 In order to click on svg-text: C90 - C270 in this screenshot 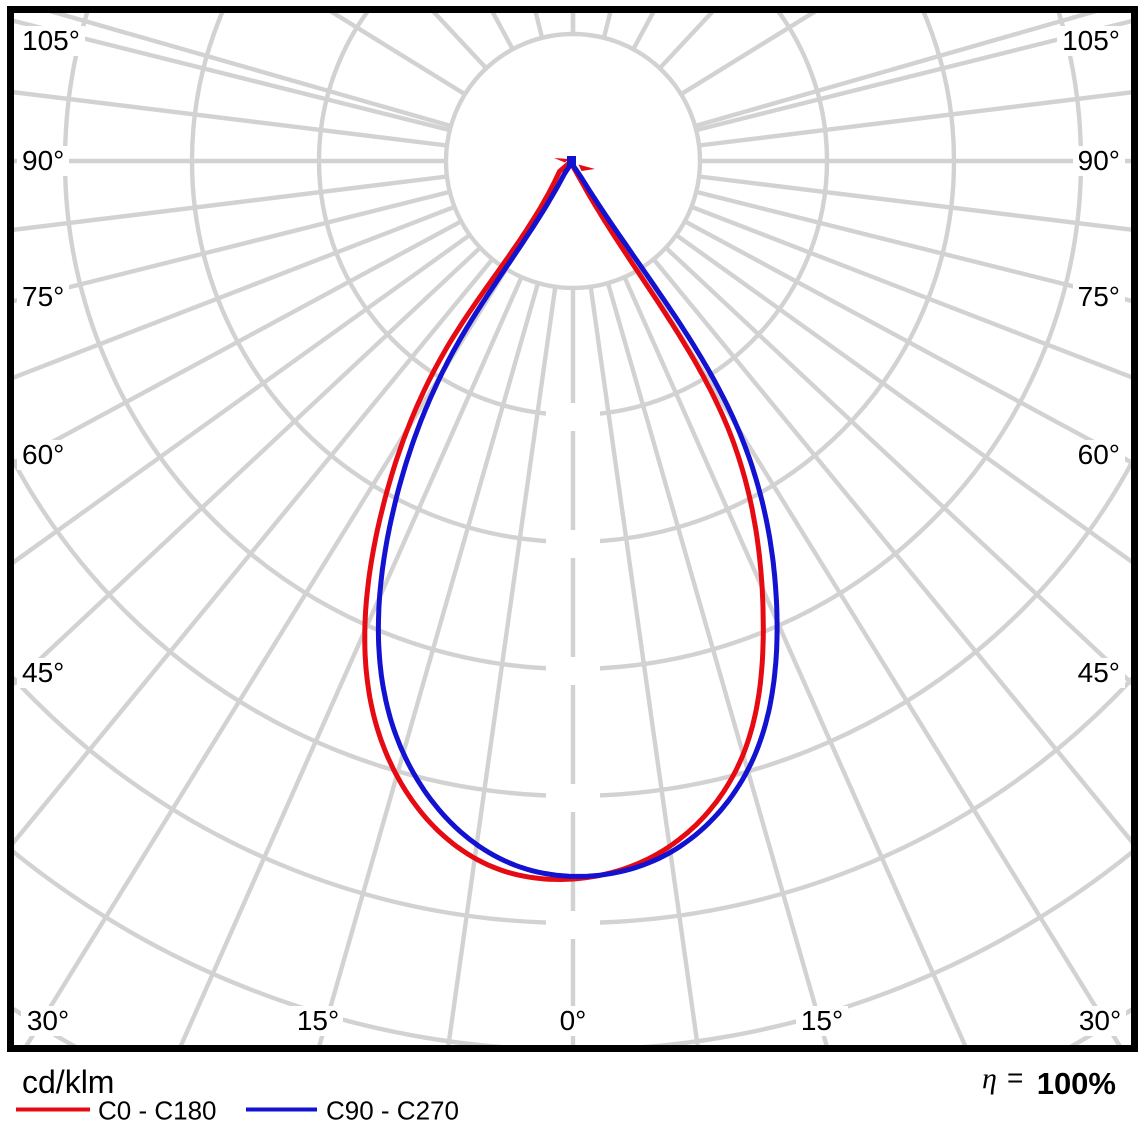, I will do `click(392, 1111)`.